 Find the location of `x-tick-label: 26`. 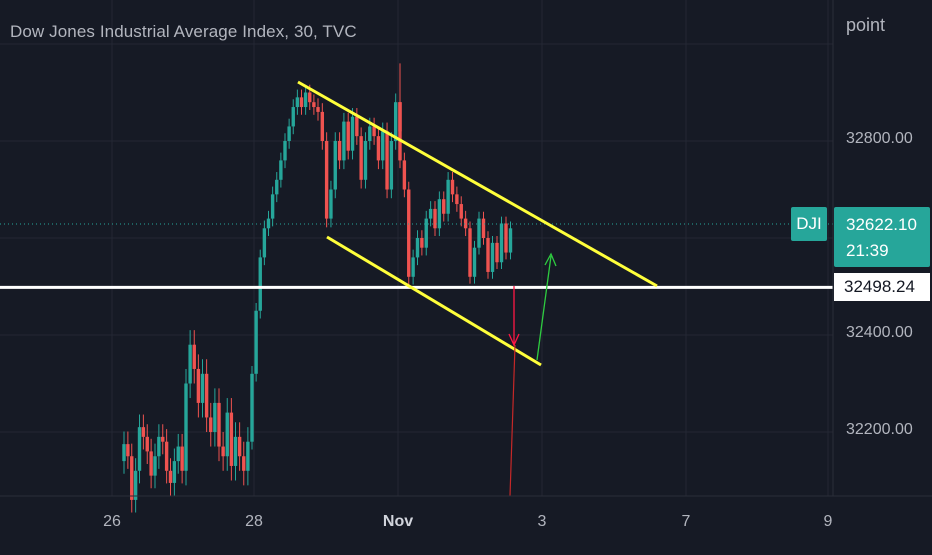

x-tick-label: 26 is located at coordinates (112, 521).